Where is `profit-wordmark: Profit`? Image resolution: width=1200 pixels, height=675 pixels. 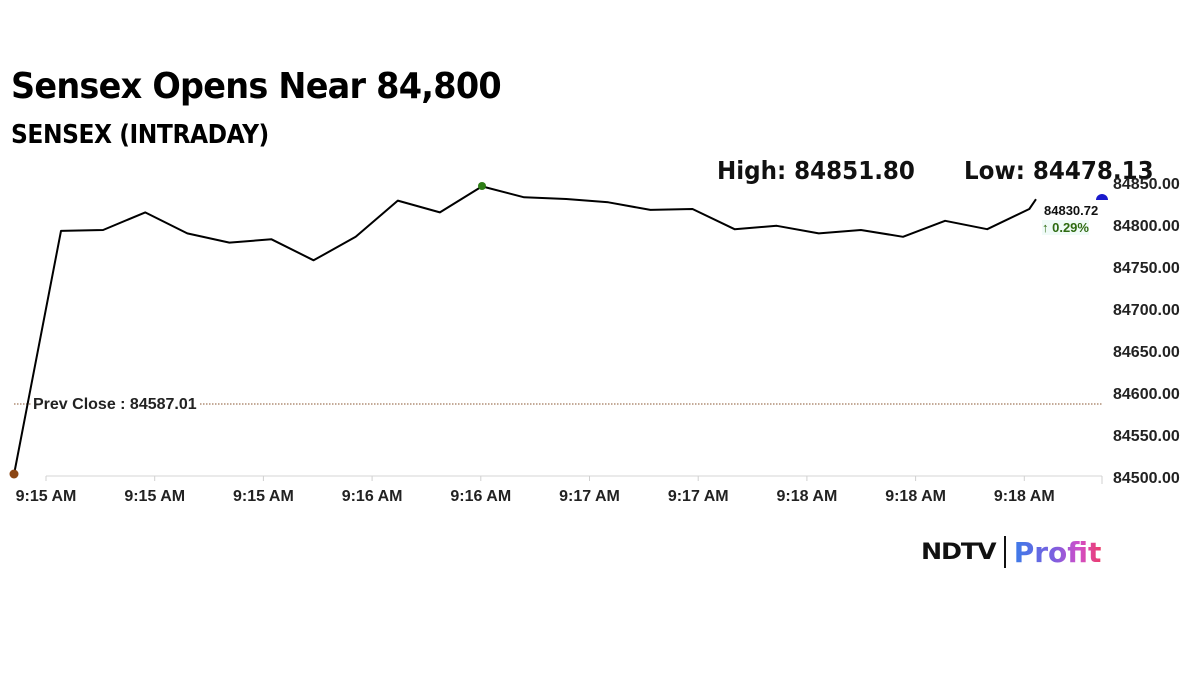 profit-wordmark: Profit is located at coordinates (1057, 552).